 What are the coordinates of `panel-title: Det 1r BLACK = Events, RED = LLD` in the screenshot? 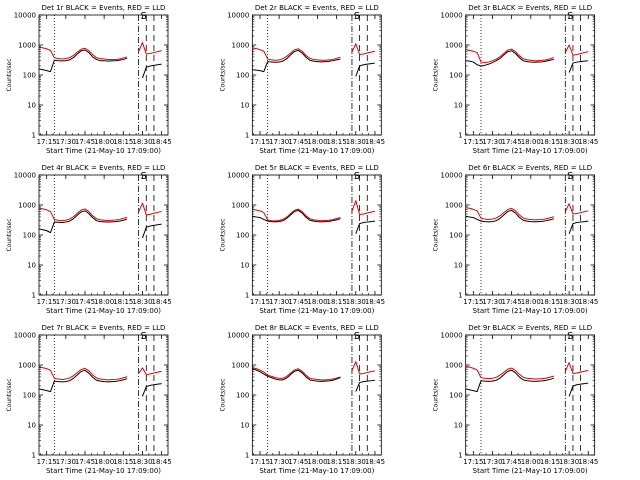 It's located at (104, 8).